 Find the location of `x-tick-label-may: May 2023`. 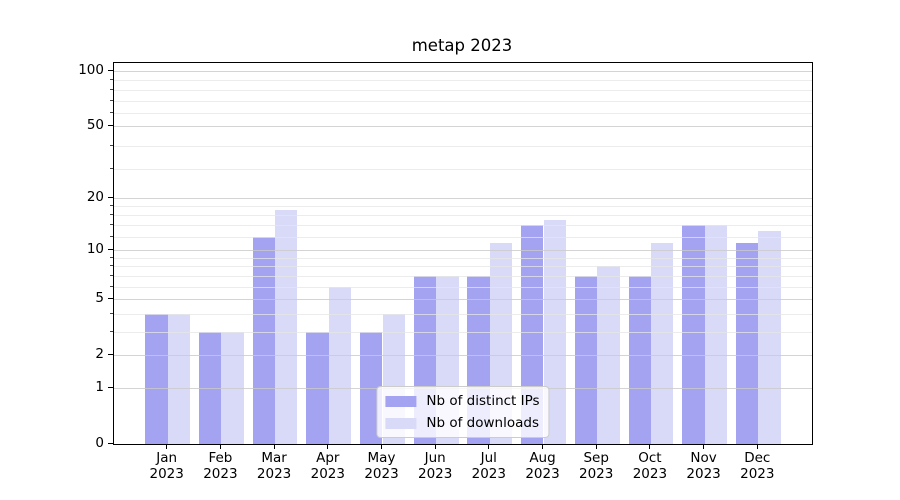

x-tick-label-may: May 2023 is located at coordinates (382, 466).